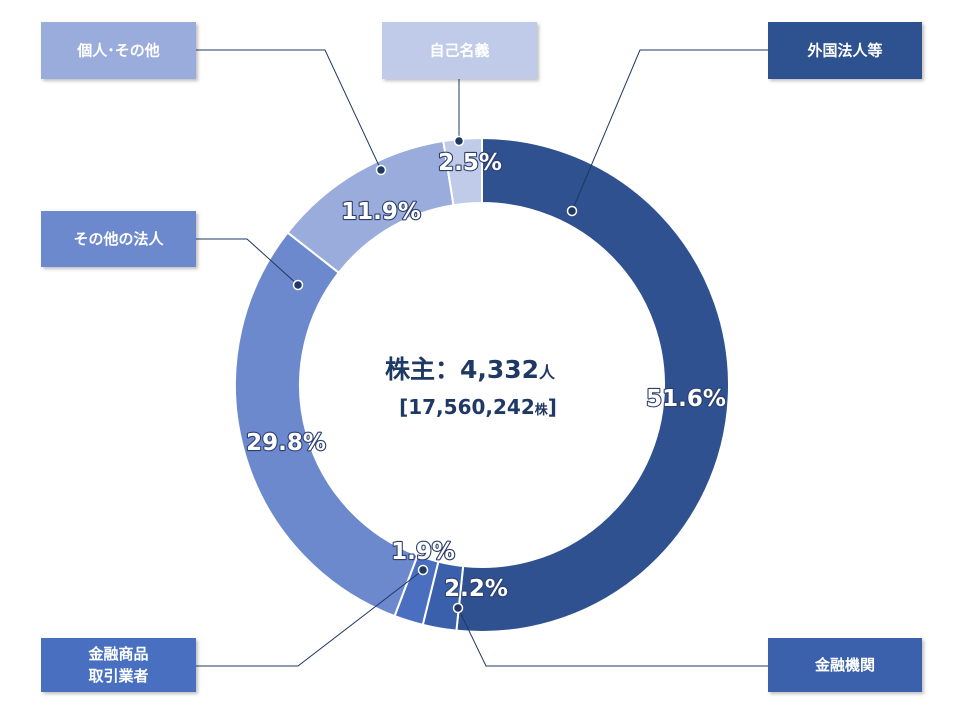 The height and width of the screenshot is (720, 960). I want to click on value-label-treasury-shares: 2.5%, so click(470, 163).